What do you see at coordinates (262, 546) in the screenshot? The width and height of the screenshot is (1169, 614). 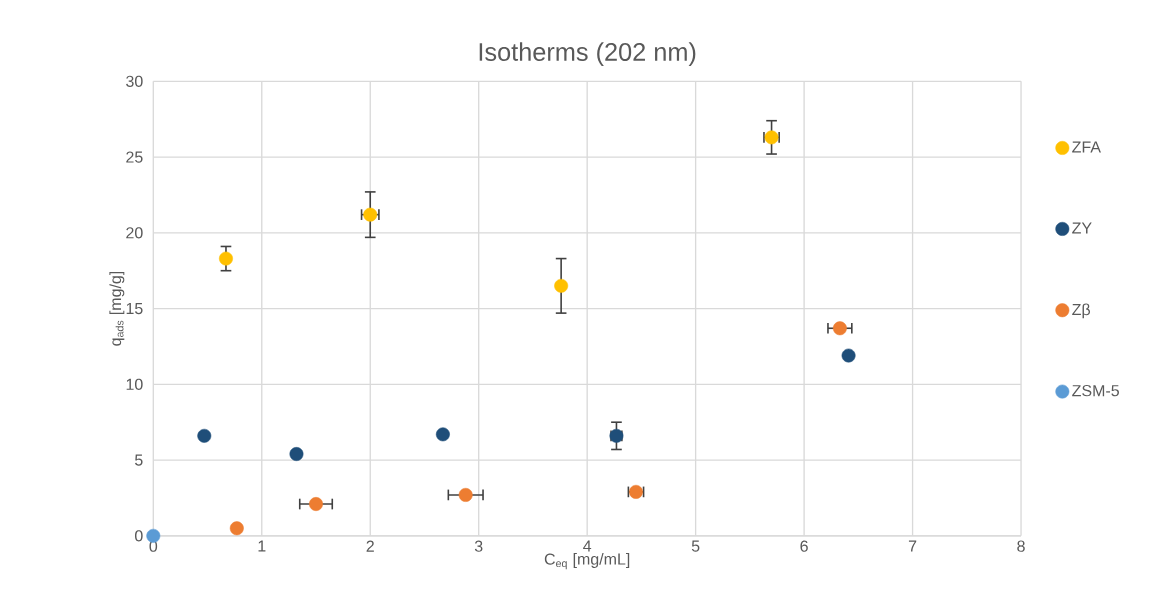 I see `x-tick-label: 1` at bounding box center [262, 546].